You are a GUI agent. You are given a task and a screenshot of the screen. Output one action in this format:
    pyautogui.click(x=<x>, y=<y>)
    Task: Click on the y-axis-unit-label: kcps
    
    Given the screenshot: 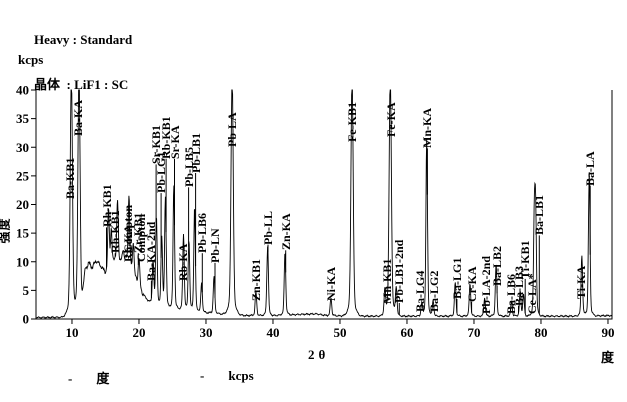 What is the action you would take?
    pyautogui.click(x=31, y=59)
    